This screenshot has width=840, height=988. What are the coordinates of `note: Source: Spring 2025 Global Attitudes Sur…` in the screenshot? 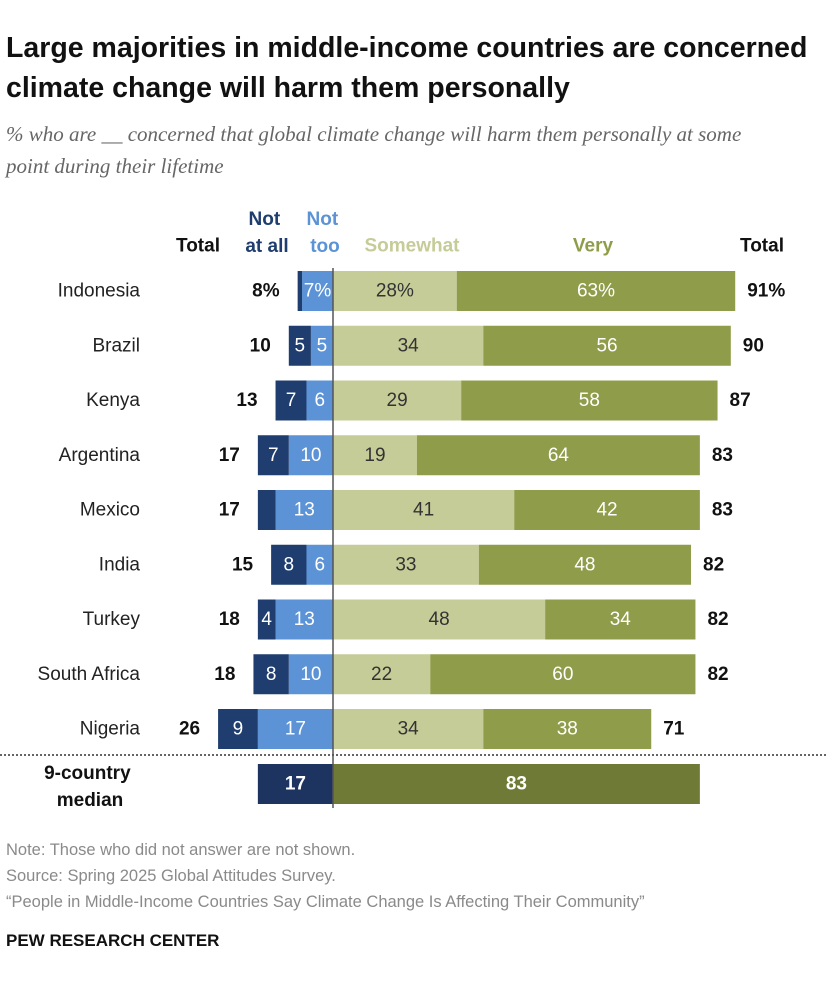 It's located at (171, 876).